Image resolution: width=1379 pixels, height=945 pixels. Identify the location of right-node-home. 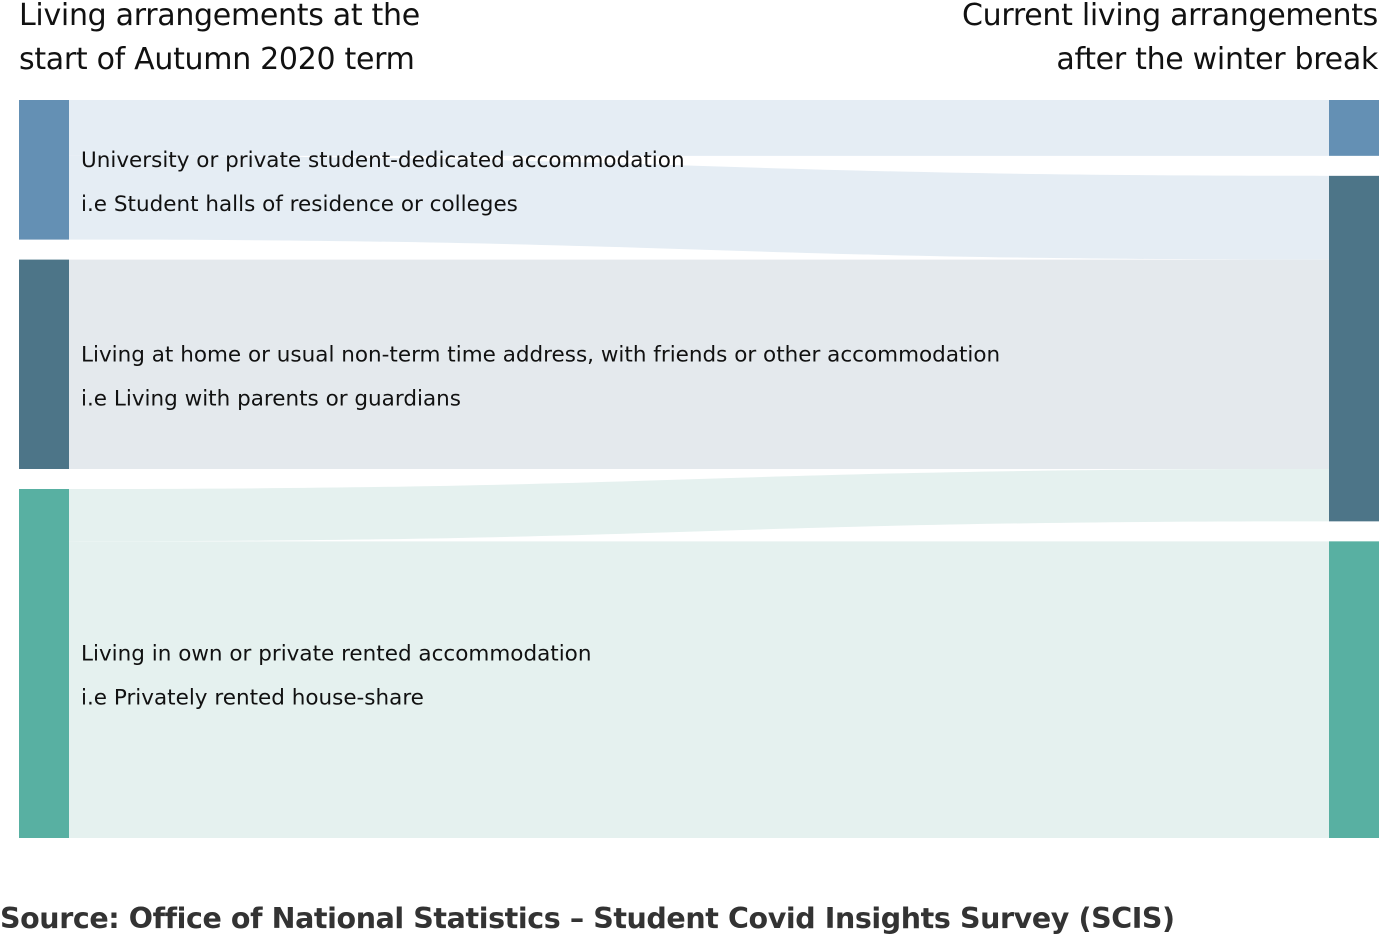
(1354, 348).